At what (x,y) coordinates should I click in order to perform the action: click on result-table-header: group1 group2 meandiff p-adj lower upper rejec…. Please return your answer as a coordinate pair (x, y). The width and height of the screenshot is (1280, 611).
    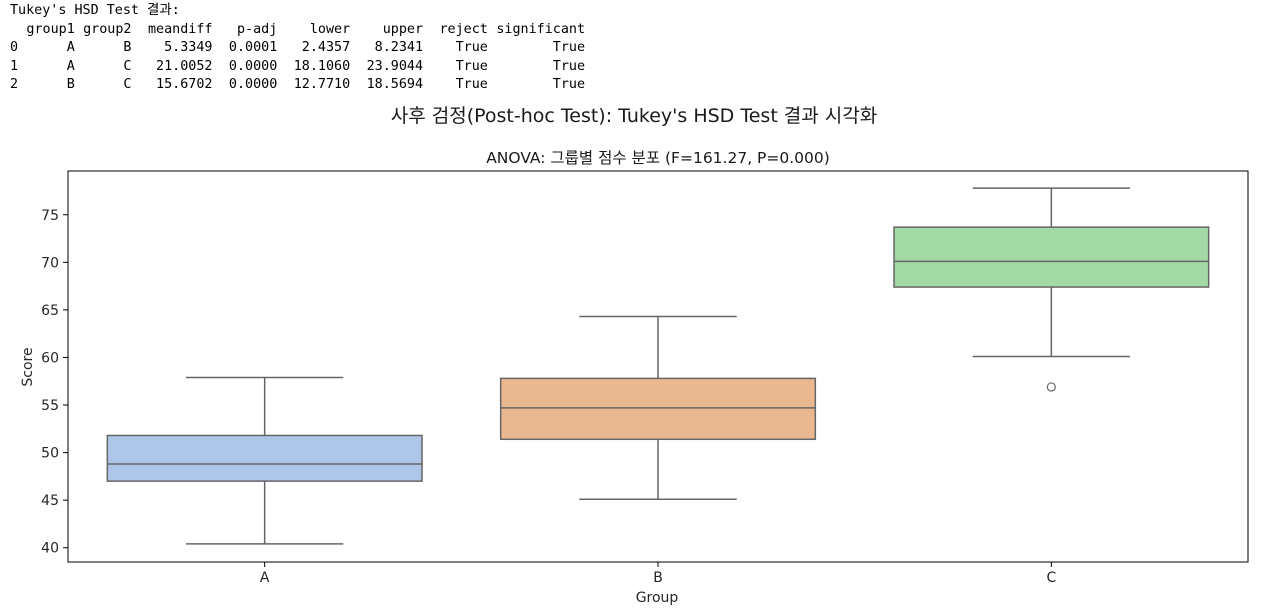
    Looking at the image, I should click on (297, 29).